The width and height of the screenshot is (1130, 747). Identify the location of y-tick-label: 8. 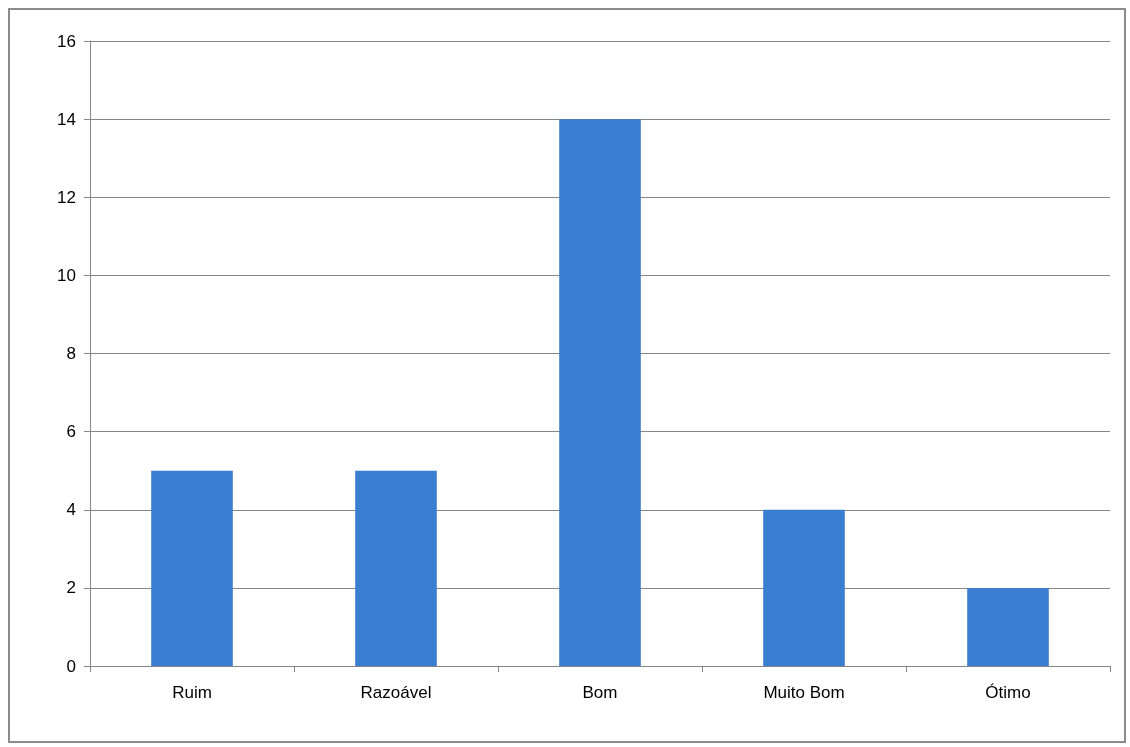
(71, 353).